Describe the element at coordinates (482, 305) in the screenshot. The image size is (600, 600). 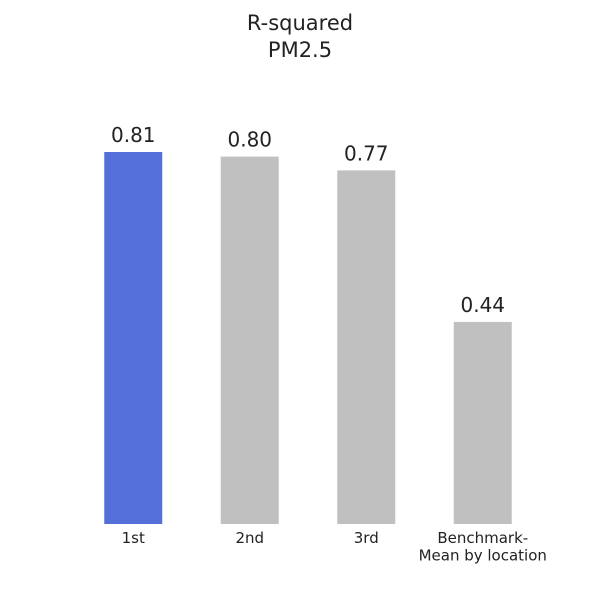
I see `value-label: 0.44` at that location.